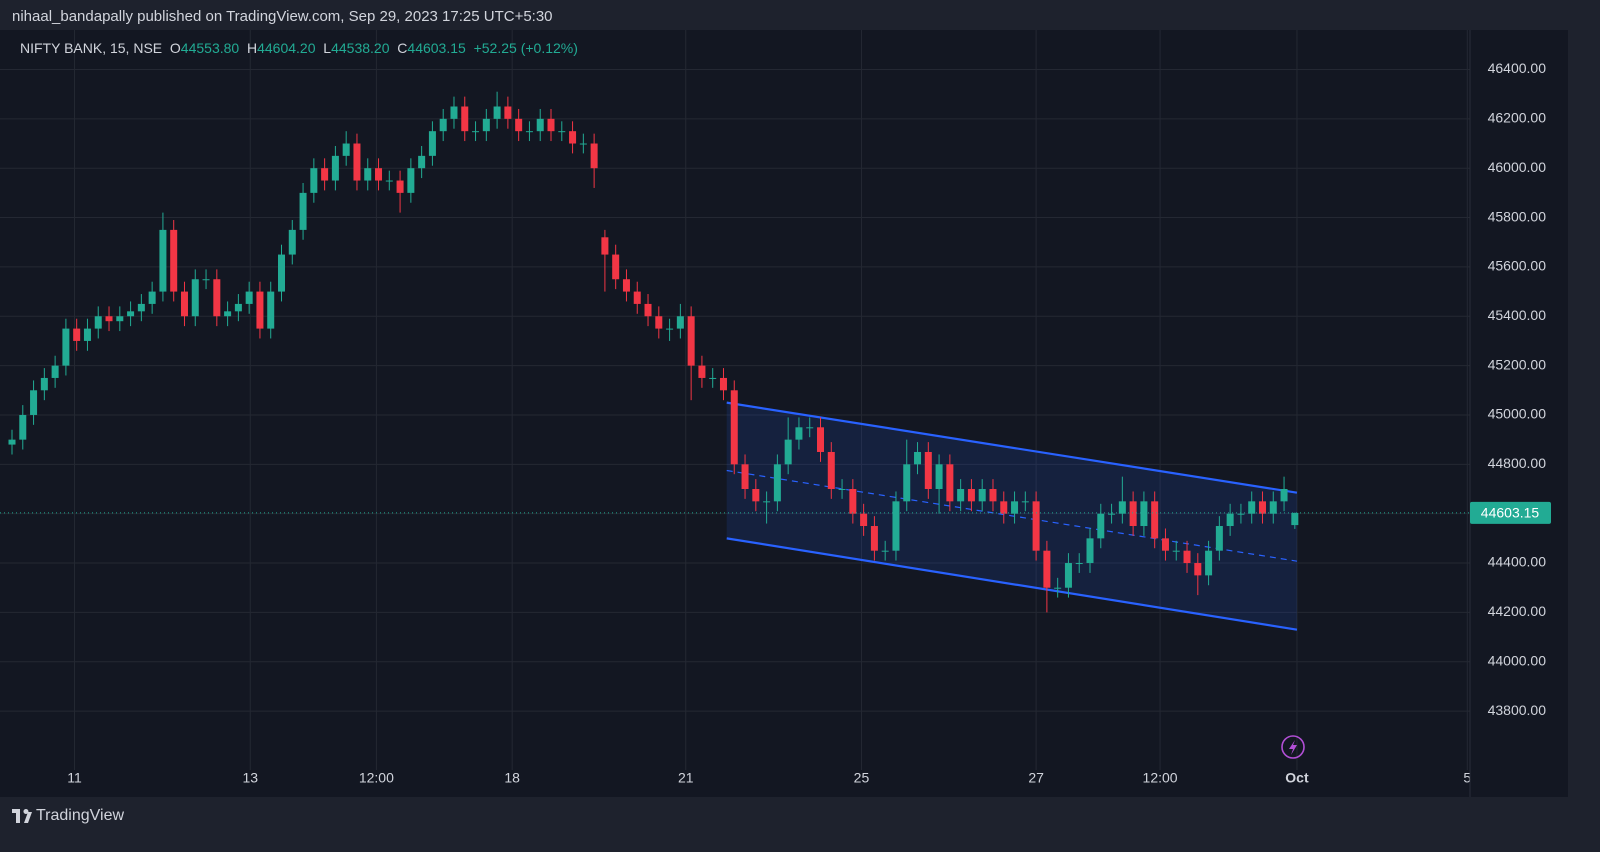  I want to click on x-tick-label: 11, so click(74, 778).